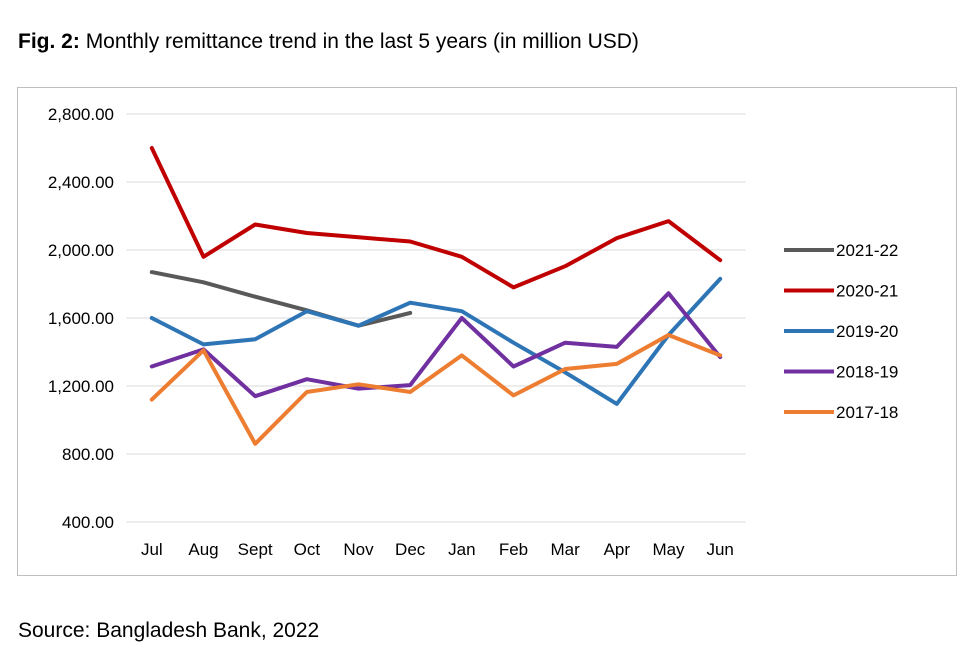 The height and width of the screenshot is (656, 970). I want to click on legend-label: 2018-19, so click(867, 372).